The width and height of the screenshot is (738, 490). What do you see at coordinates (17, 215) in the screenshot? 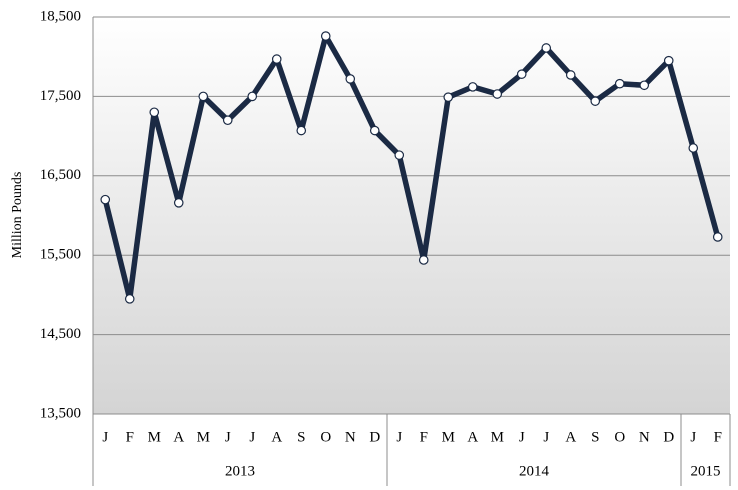
I see `y-axis-title: Million Pounds` at bounding box center [17, 215].